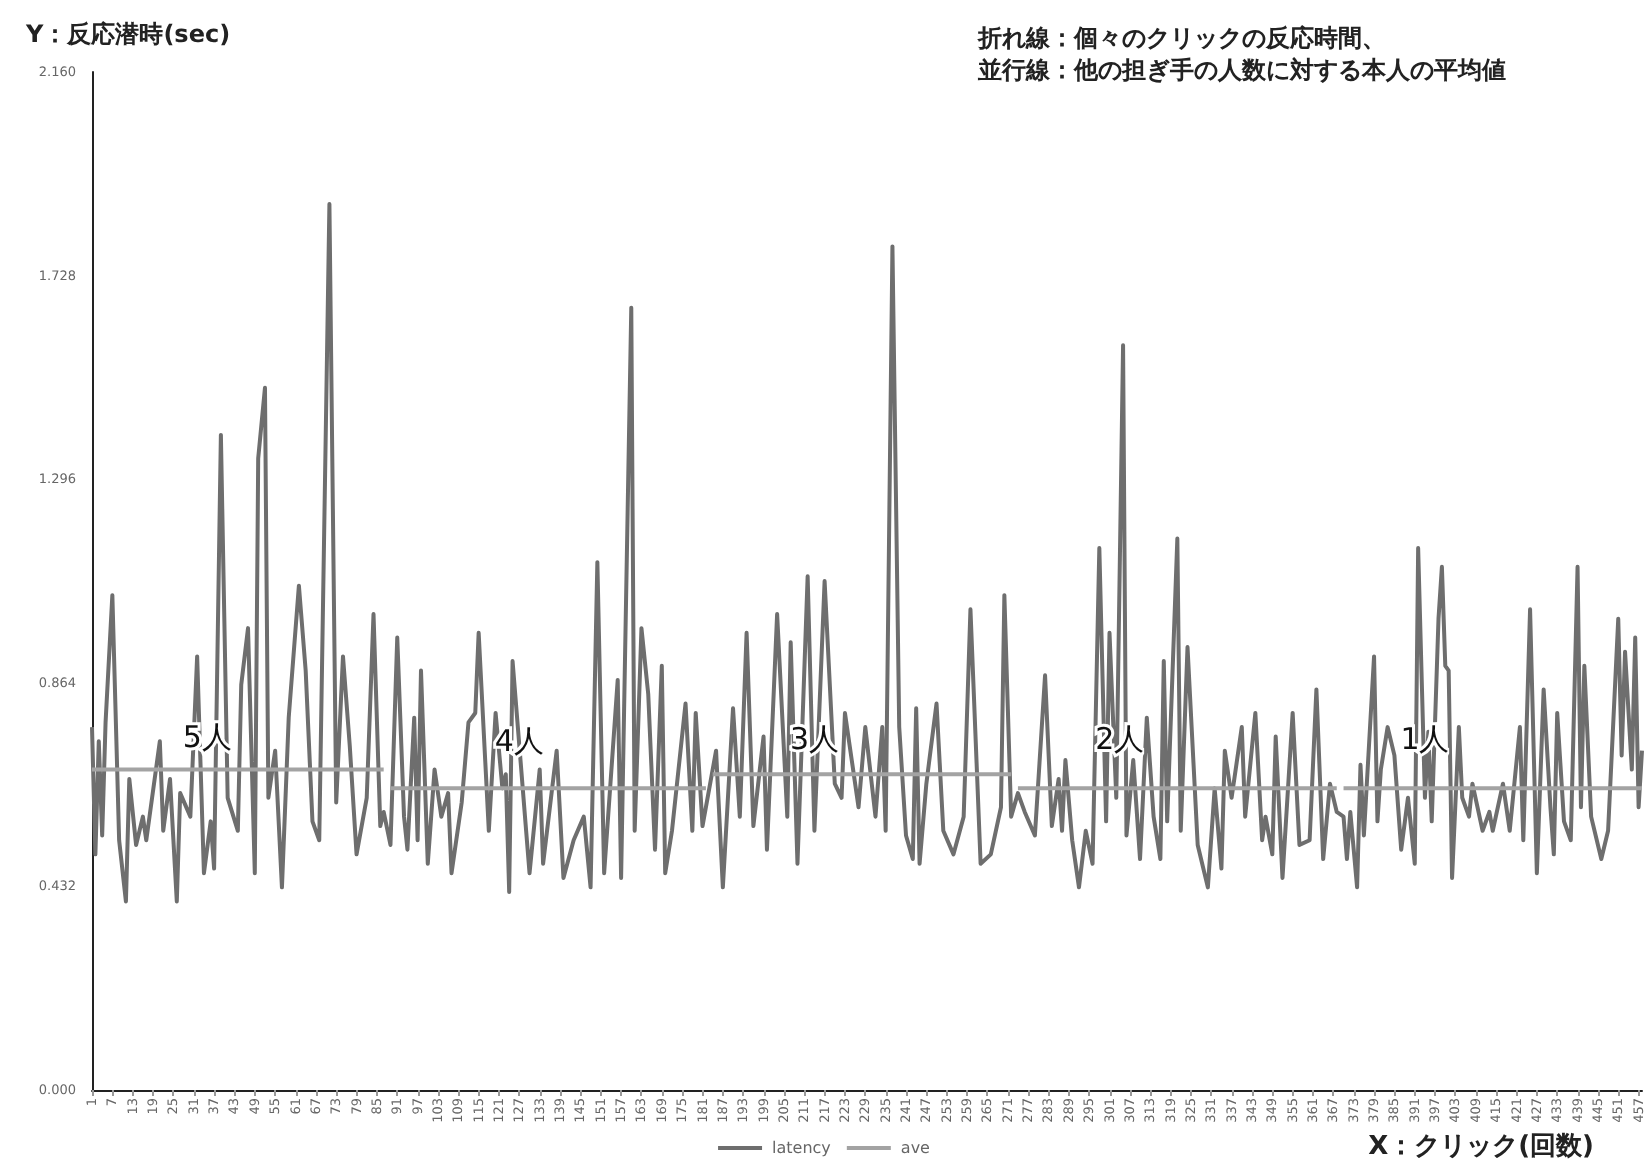 The image size is (1648, 1170). What do you see at coordinates (1481, 1147) in the screenshot?
I see `x-axis-title: X：クリック(回数)` at bounding box center [1481, 1147].